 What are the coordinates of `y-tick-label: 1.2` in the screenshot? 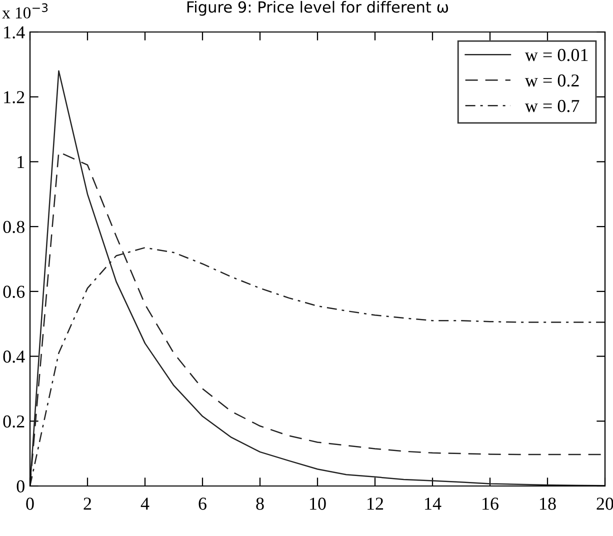 It's located at (14, 97).